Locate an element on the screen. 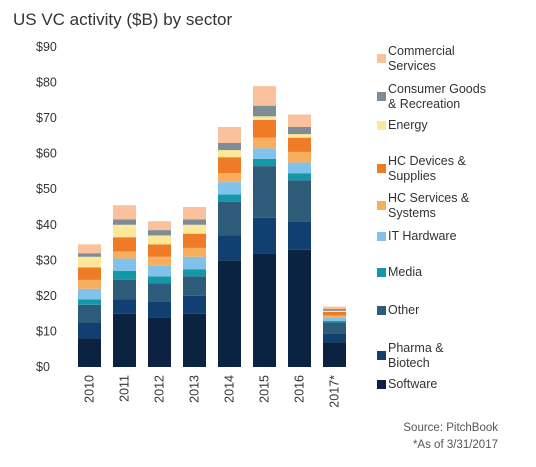  y-tick-label: $90 is located at coordinates (46, 47).